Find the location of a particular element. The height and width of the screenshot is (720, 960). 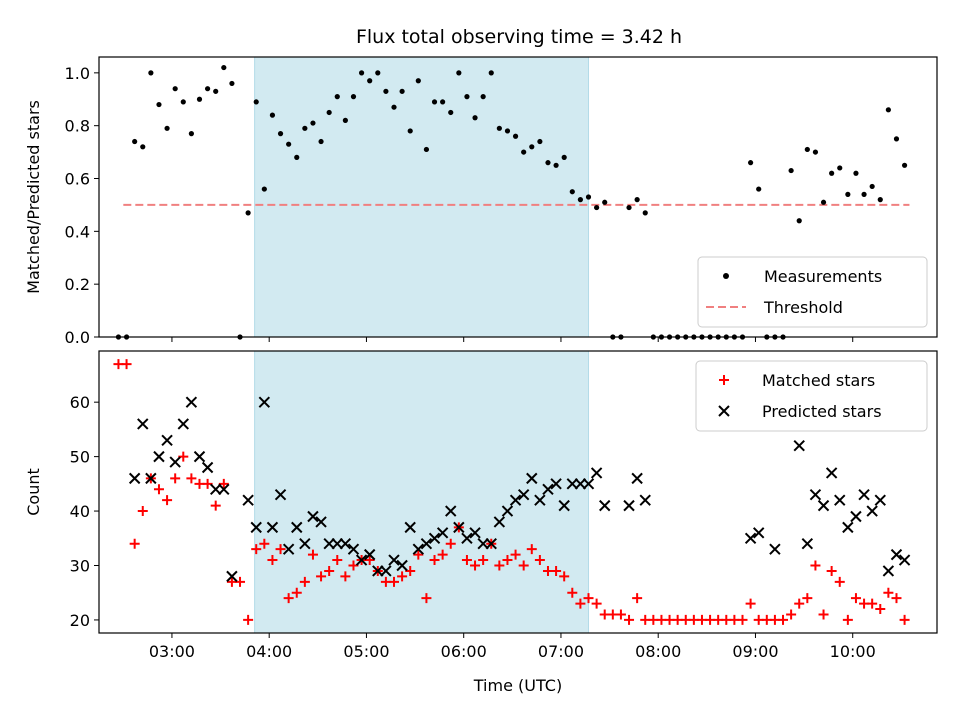

bottom-x-tick-label: 08:00 is located at coordinates (658, 651).